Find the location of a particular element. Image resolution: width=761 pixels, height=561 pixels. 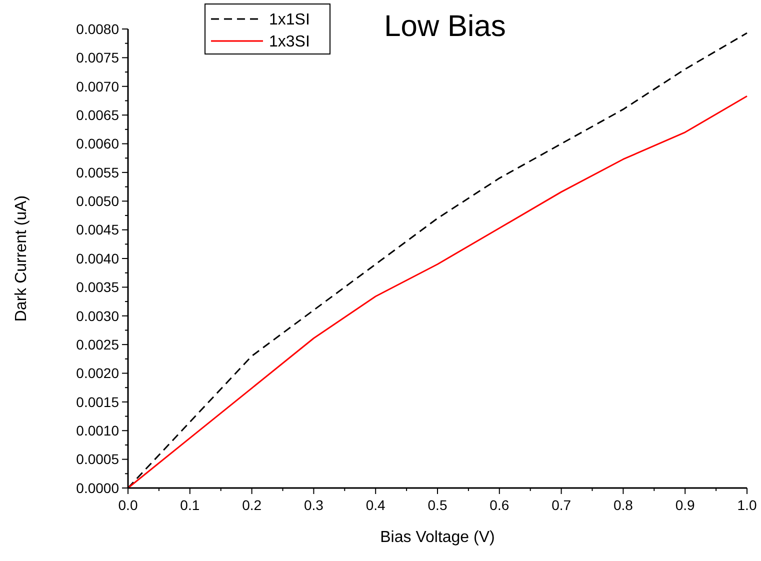

y-tick-label: 0.0040 is located at coordinates (98, 258).